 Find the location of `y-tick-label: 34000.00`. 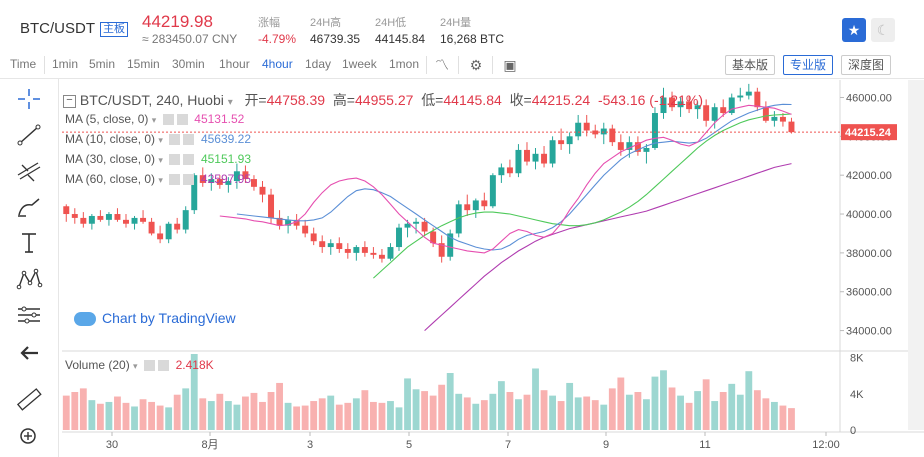

y-tick-label: 34000.00 is located at coordinates (869, 332).